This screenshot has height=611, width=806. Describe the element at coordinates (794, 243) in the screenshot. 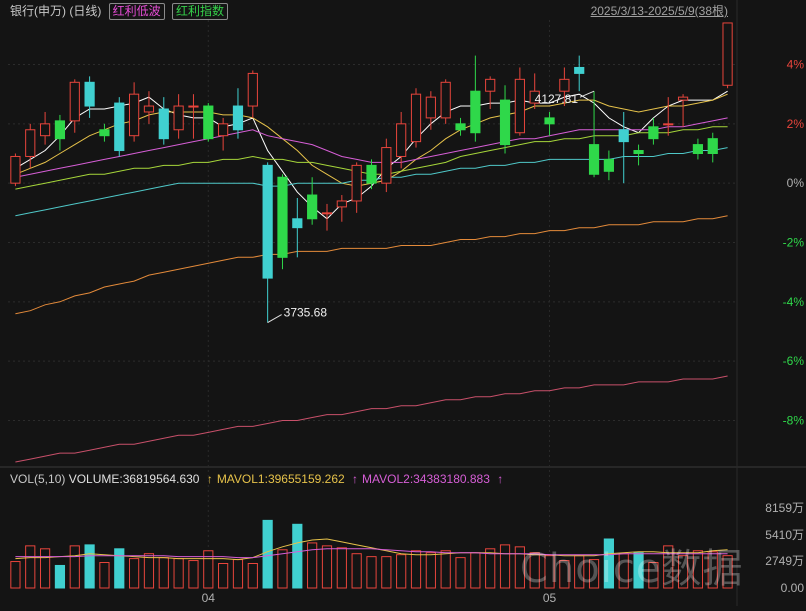

I see `price-tick-label: -2%` at that location.